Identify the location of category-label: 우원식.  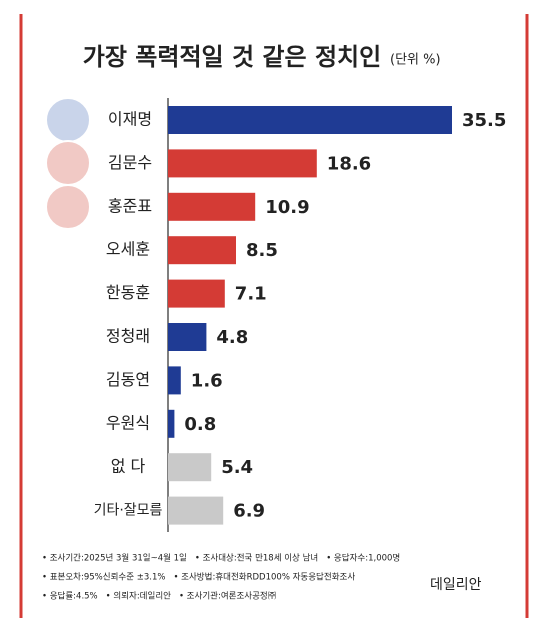
(128, 422).